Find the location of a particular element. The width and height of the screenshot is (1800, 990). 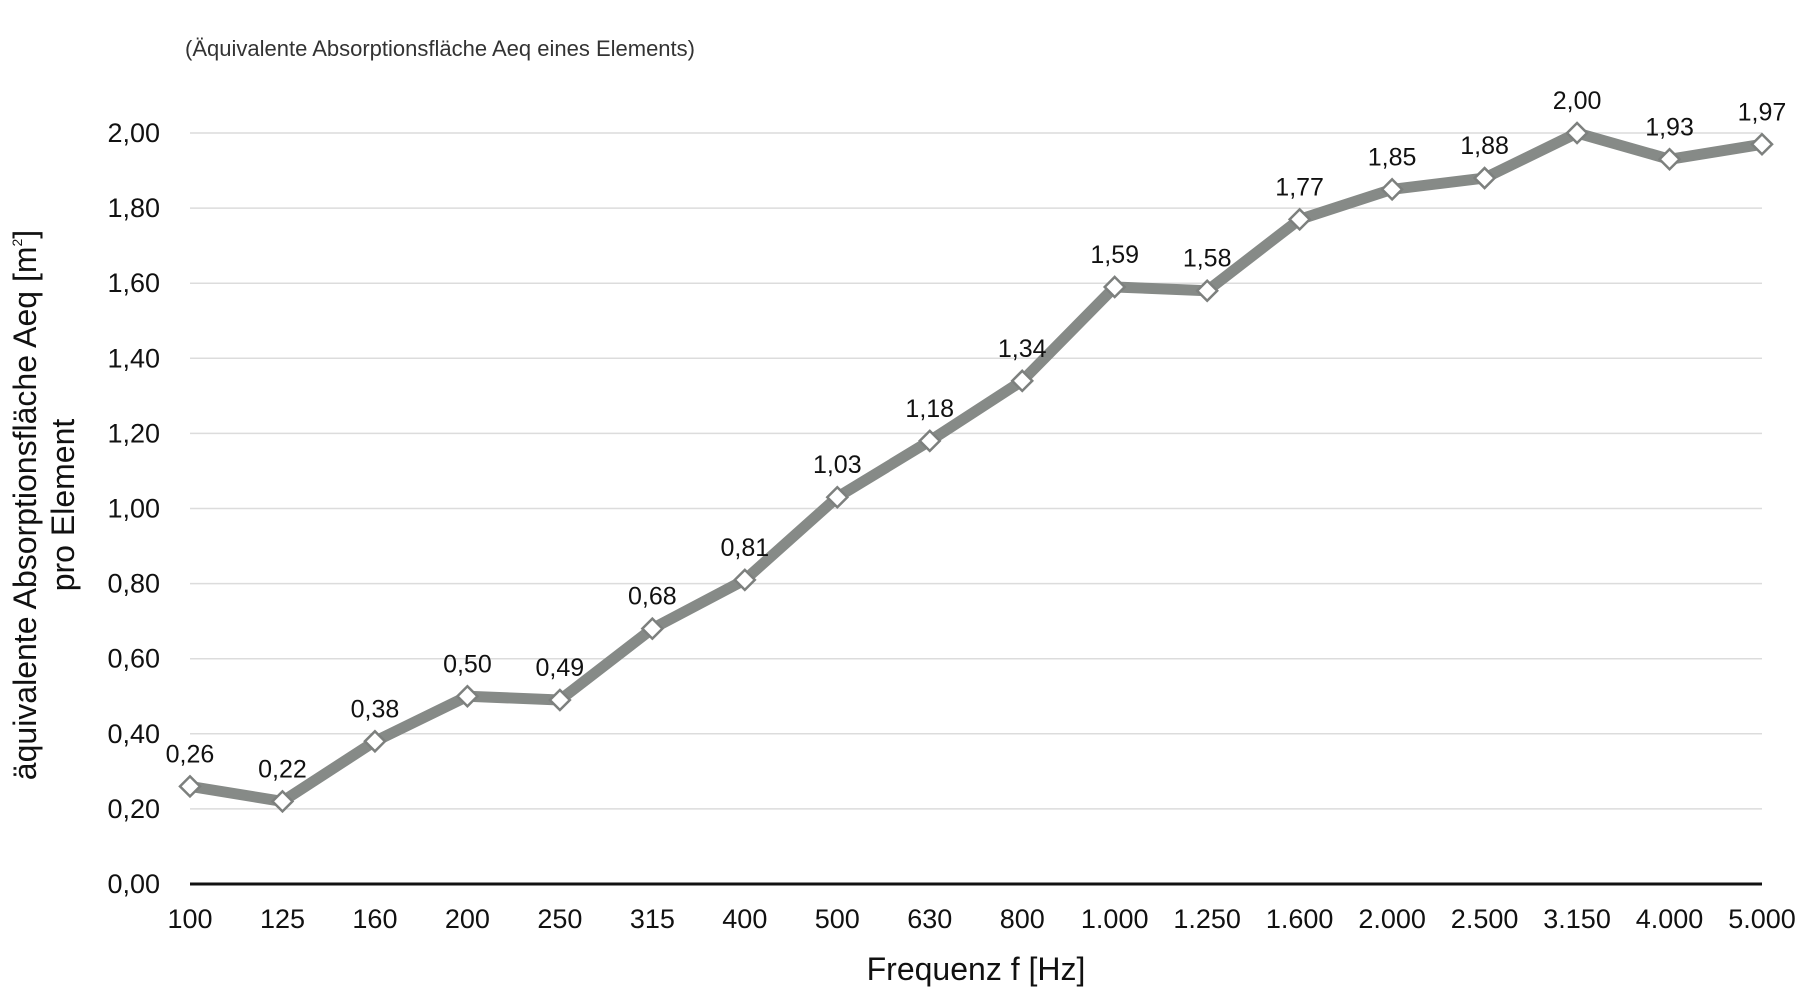

x-tick-label: 125 is located at coordinates (282, 919).